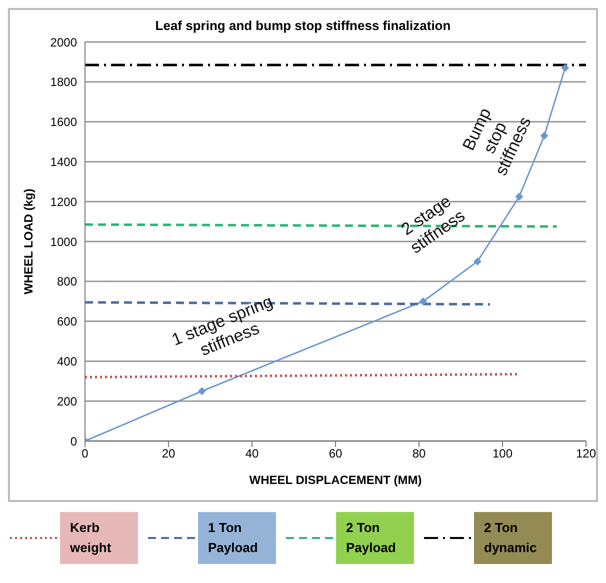 The image size is (606, 583). Describe the element at coordinates (74, 441) in the screenshot. I see `y-tick-label: 0` at that location.